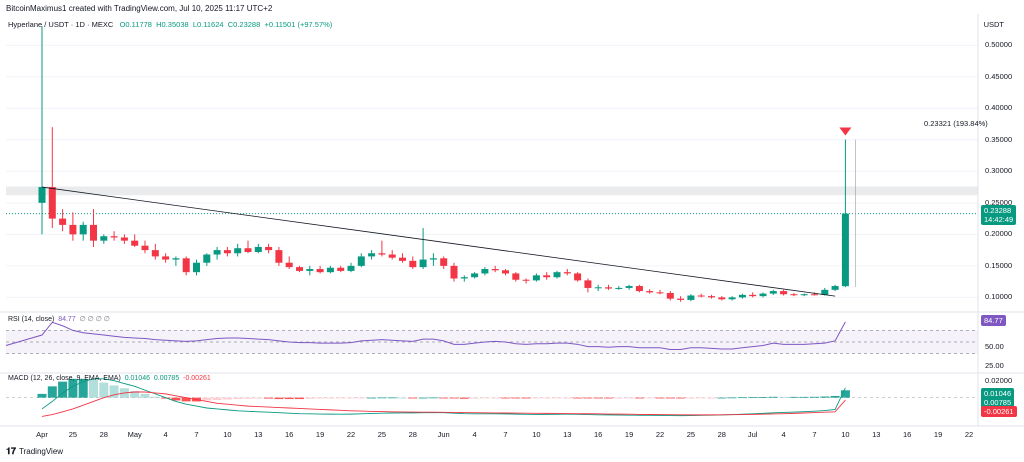 The width and height of the screenshot is (1024, 462). Describe the element at coordinates (61, 24) in the screenshot. I see `symbol-name: Hyperlane / USDT · 1D · MEXC` at that location.